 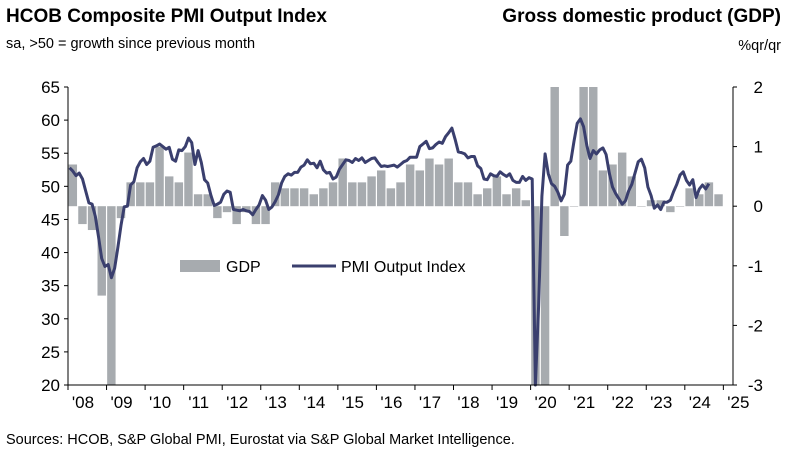 What do you see at coordinates (700, 402) in the screenshot?
I see `x-tick-label: '24` at bounding box center [700, 402].